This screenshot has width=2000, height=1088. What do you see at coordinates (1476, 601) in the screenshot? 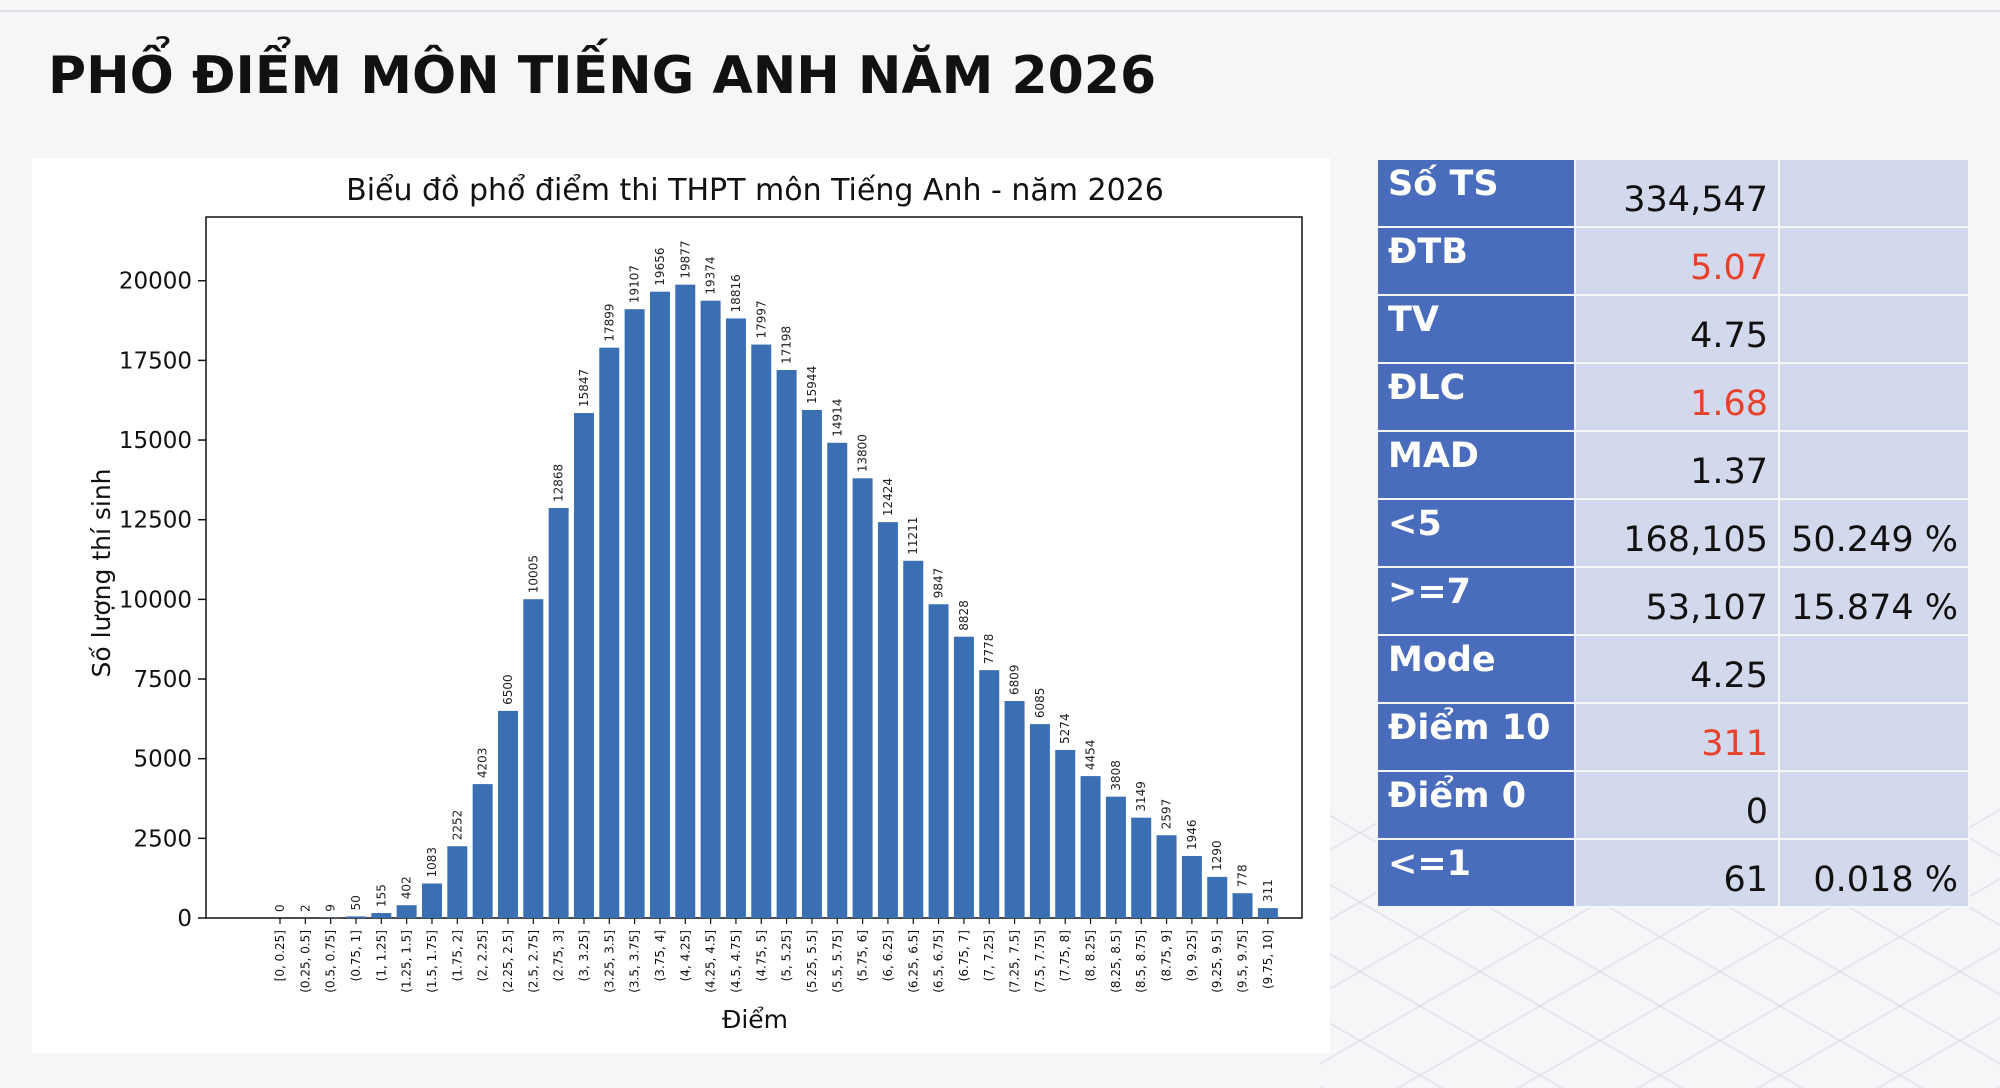
I see `stat-label: >=7` at bounding box center [1476, 601].